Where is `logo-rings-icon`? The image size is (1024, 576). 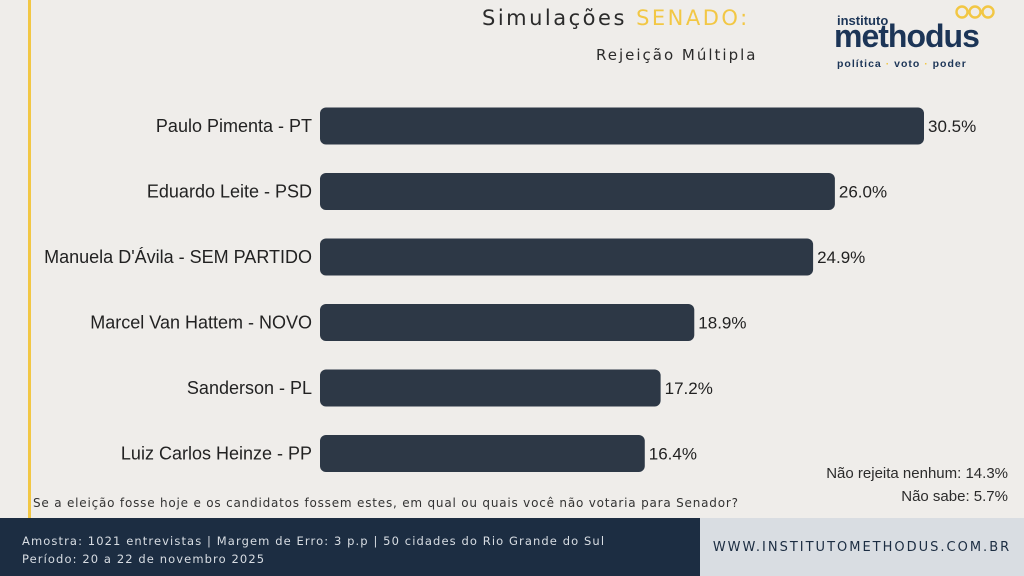 logo-rings-icon is located at coordinates (975, 12).